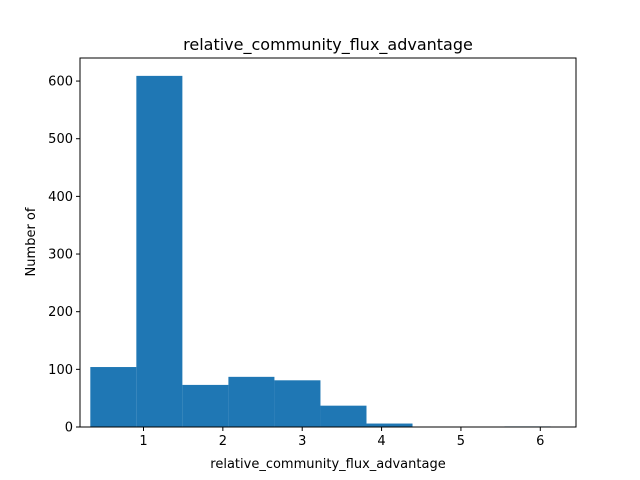  What do you see at coordinates (31, 241) in the screenshot?
I see `y-axis-label: Number of` at bounding box center [31, 241].